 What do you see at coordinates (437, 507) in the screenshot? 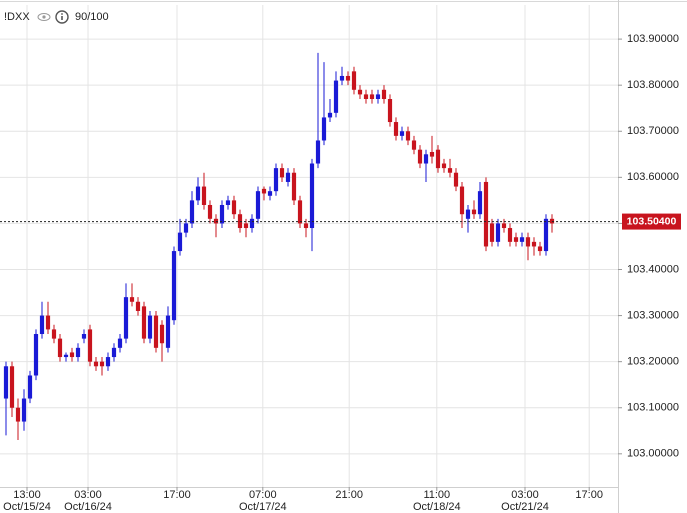
I see `x-tick-date: Oct/18/24` at bounding box center [437, 507].